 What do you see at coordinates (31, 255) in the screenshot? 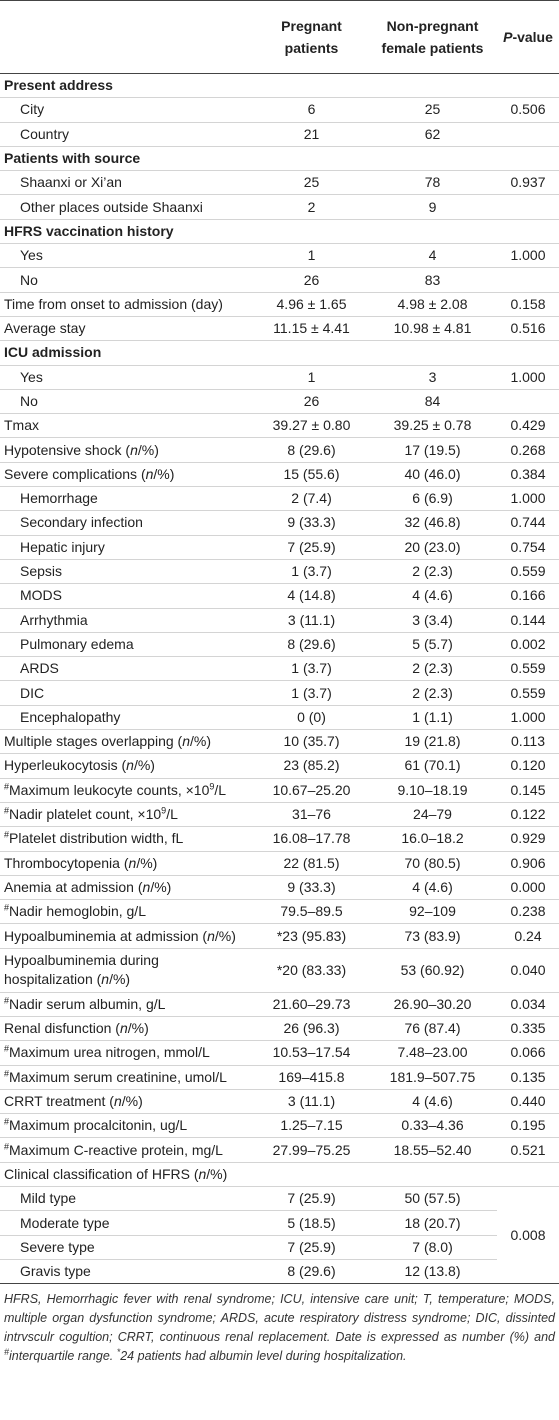
I see `text: Yes` at bounding box center [31, 255].